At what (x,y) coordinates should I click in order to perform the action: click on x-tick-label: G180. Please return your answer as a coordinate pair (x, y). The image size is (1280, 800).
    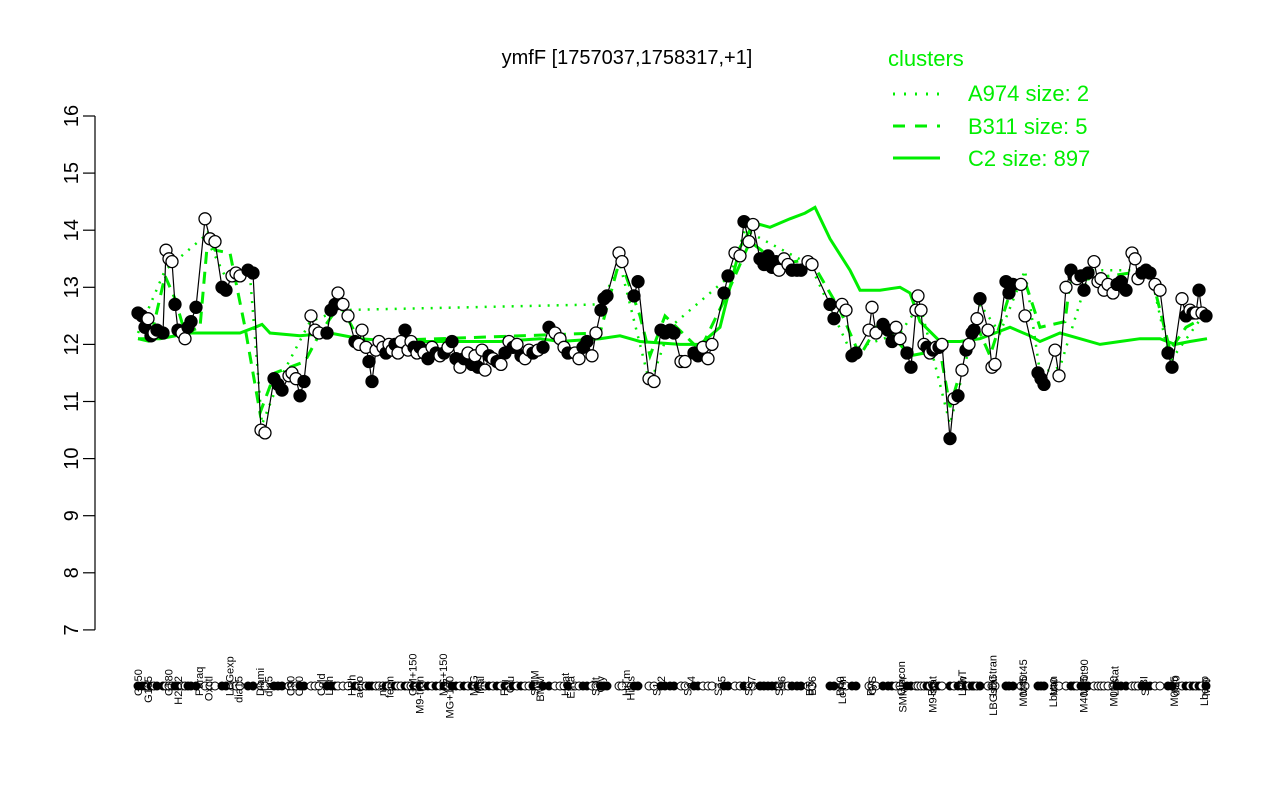
    Looking at the image, I should click on (170, 682).